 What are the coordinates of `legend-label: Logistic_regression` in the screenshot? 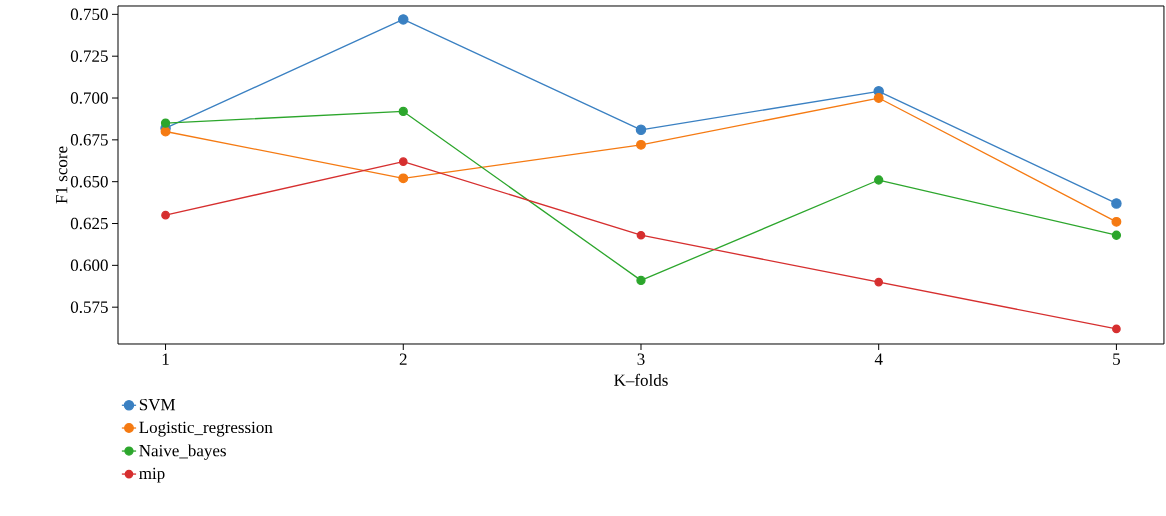 It's located at (206, 429).